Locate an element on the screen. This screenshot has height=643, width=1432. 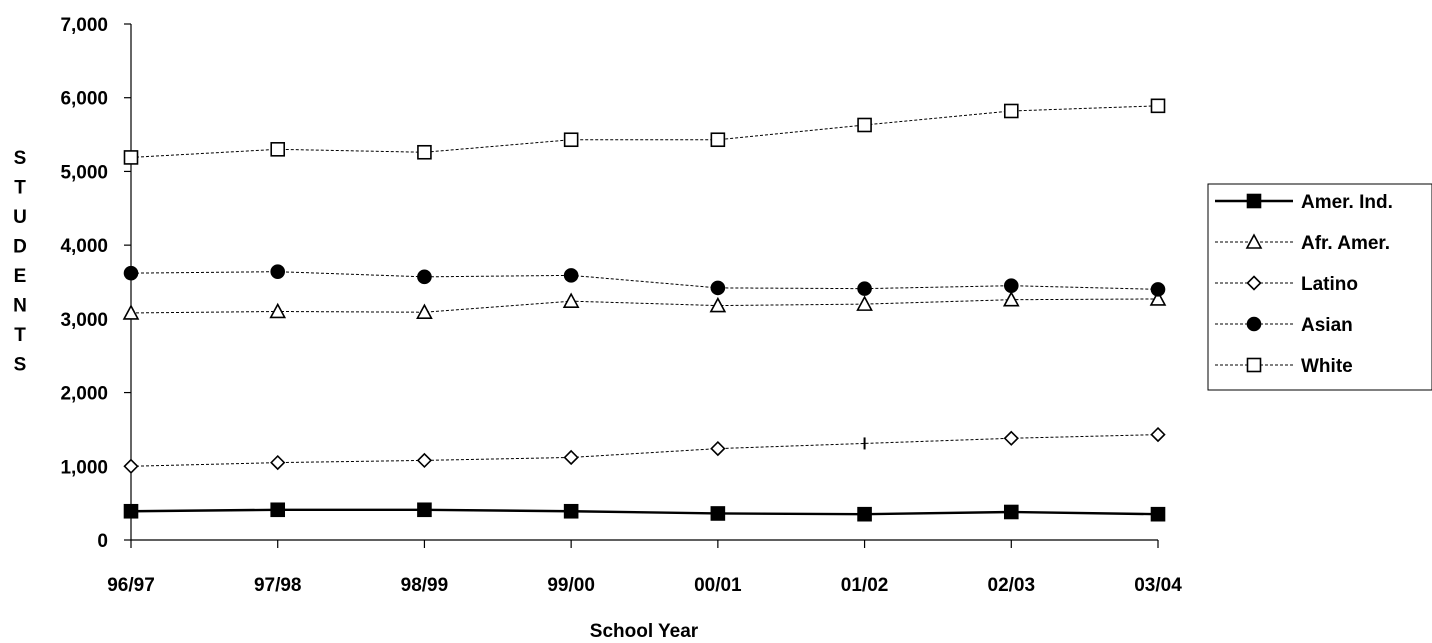
x-tick-label: 02/03 is located at coordinates (1012, 585).